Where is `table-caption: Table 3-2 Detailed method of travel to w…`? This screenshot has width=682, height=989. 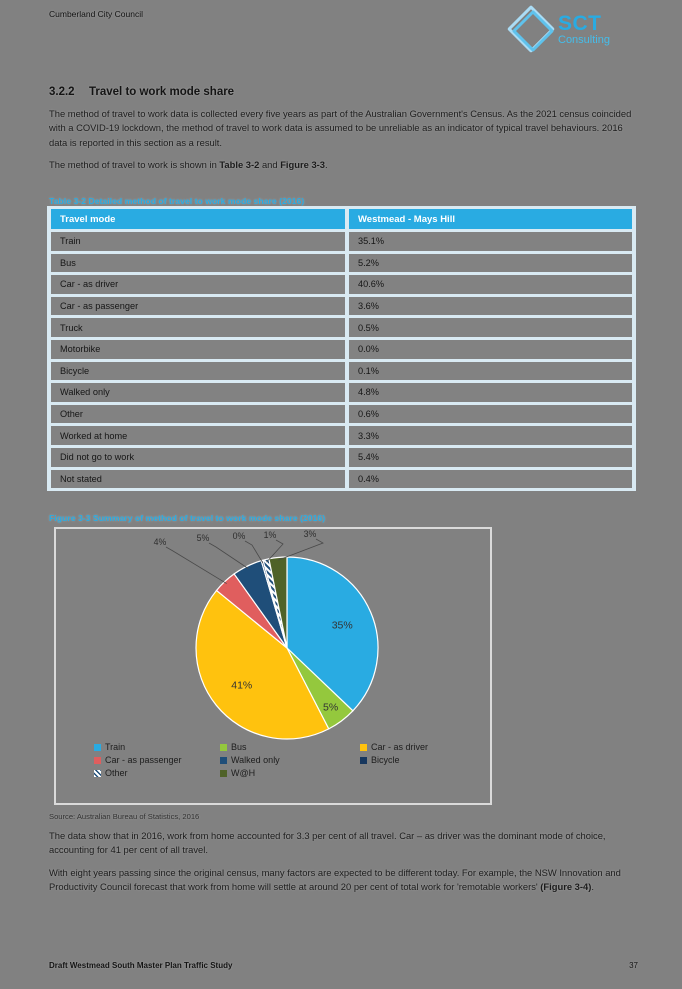
table-caption: Table 3-2 Detailed method of travel to w… is located at coordinates (177, 201).